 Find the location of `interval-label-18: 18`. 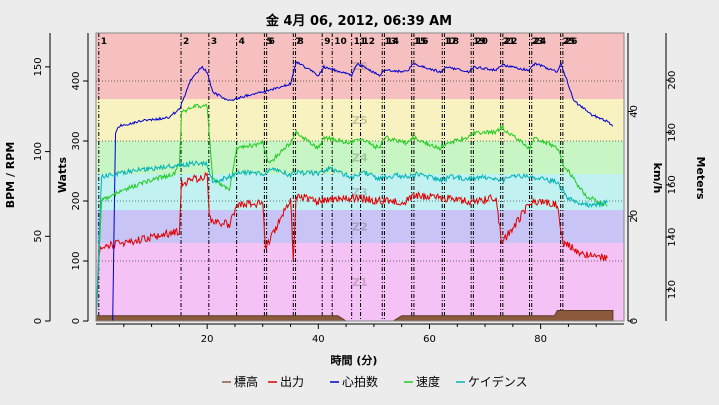

interval-label-18: 18 is located at coordinates (452, 42).